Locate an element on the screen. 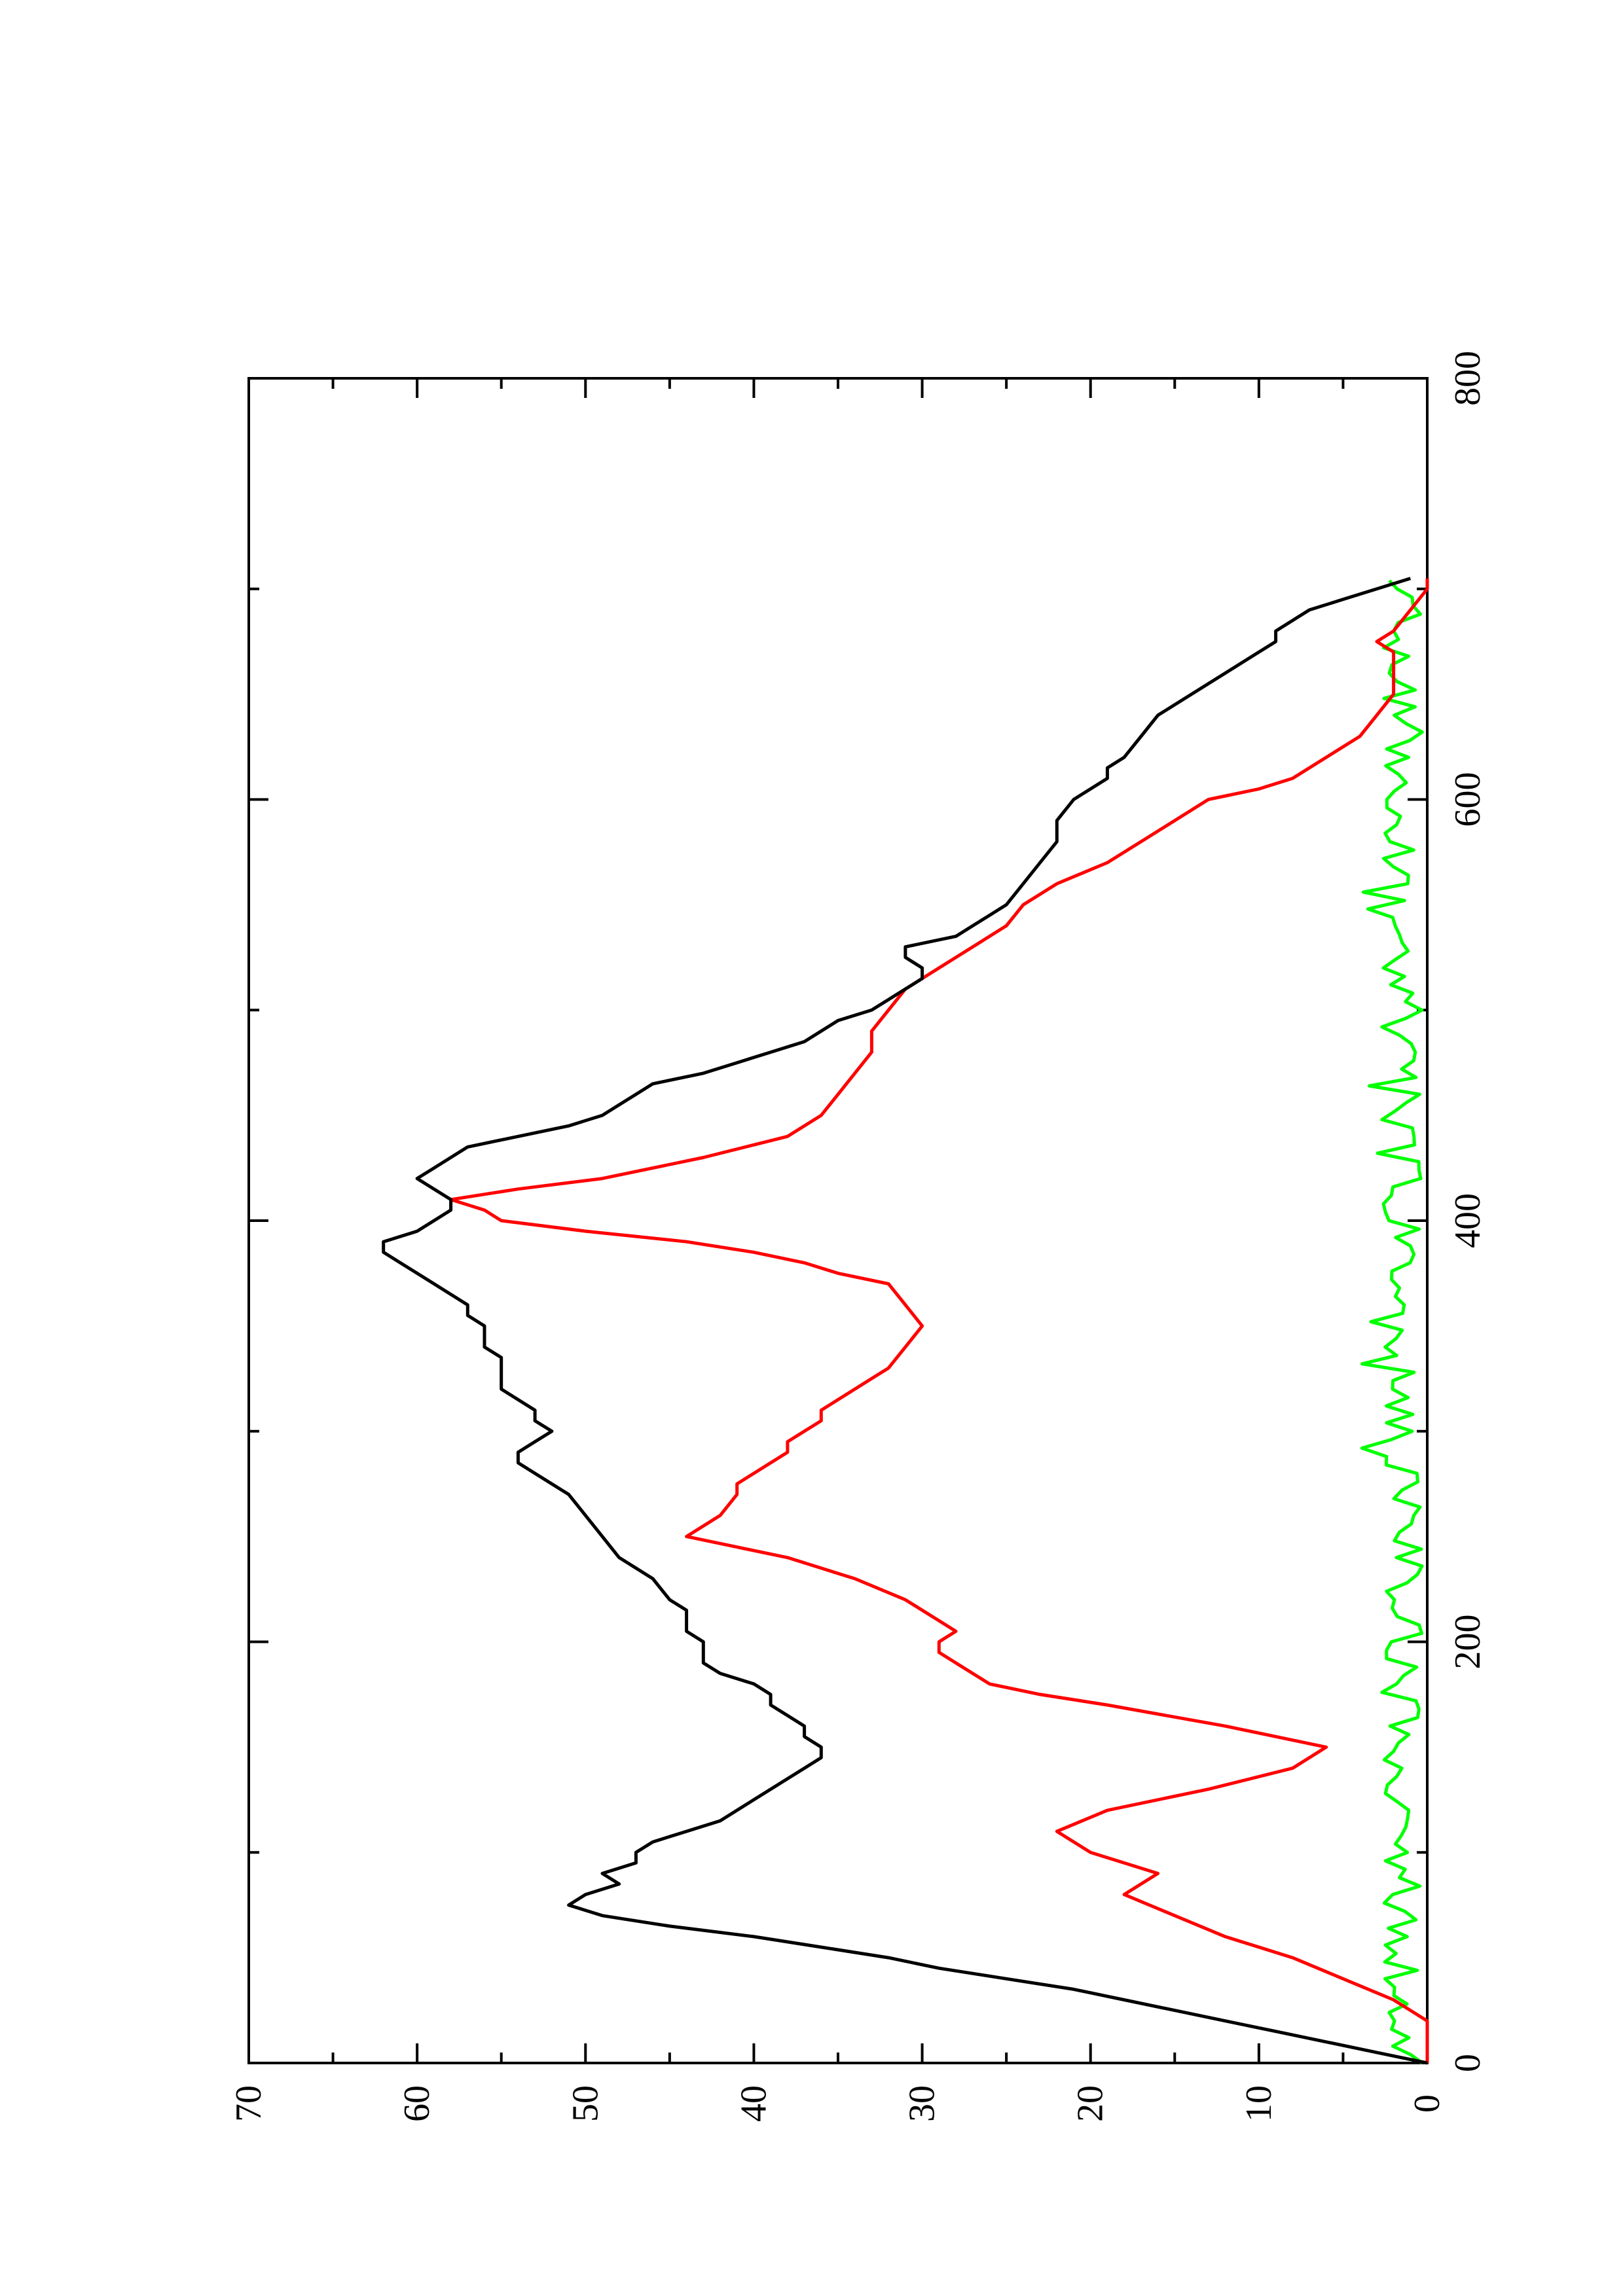  y-tick-label: 10 is located at coordinates (1259, 2103).